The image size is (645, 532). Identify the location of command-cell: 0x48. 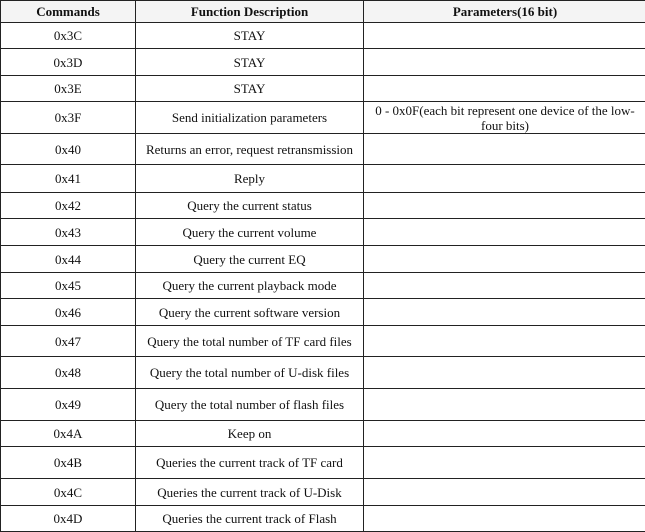
(68, 373).